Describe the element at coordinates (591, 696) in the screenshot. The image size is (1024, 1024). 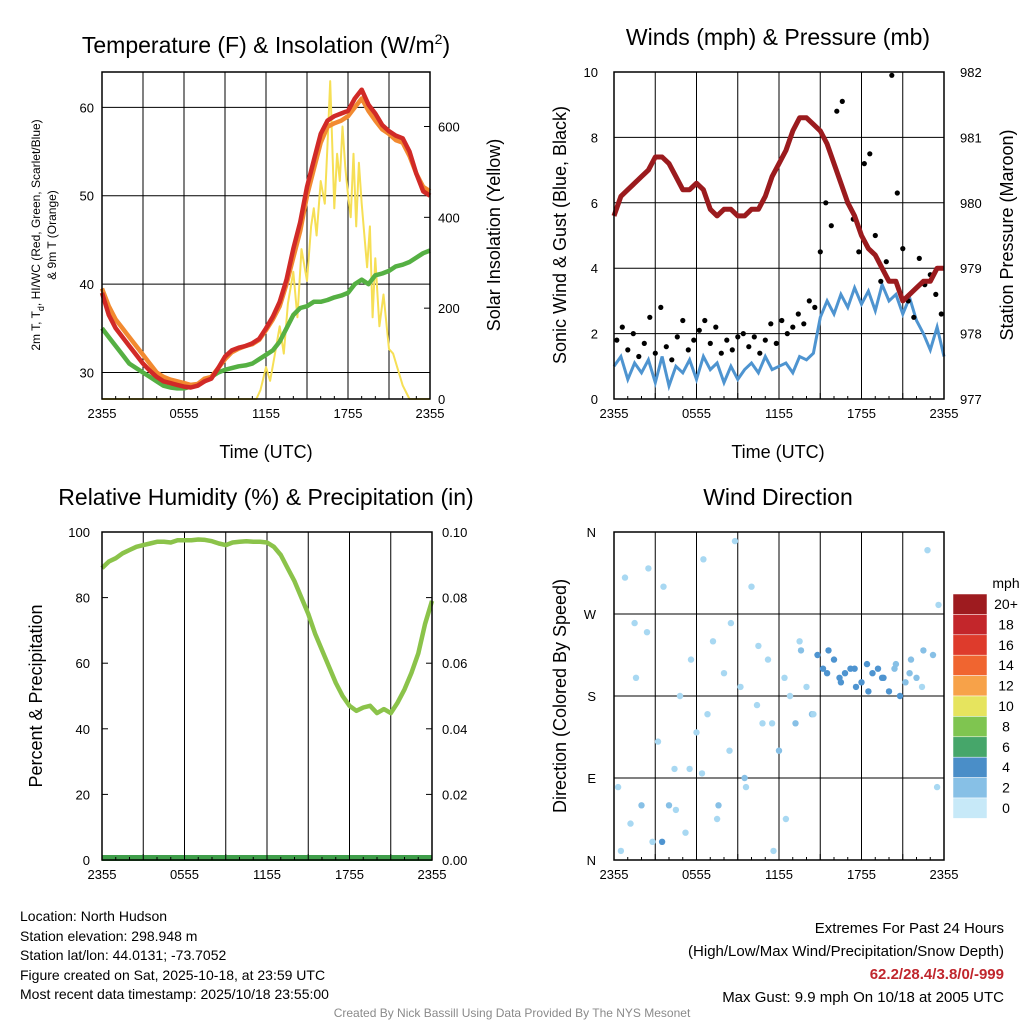
I see `y-tick-label: S` at that location.